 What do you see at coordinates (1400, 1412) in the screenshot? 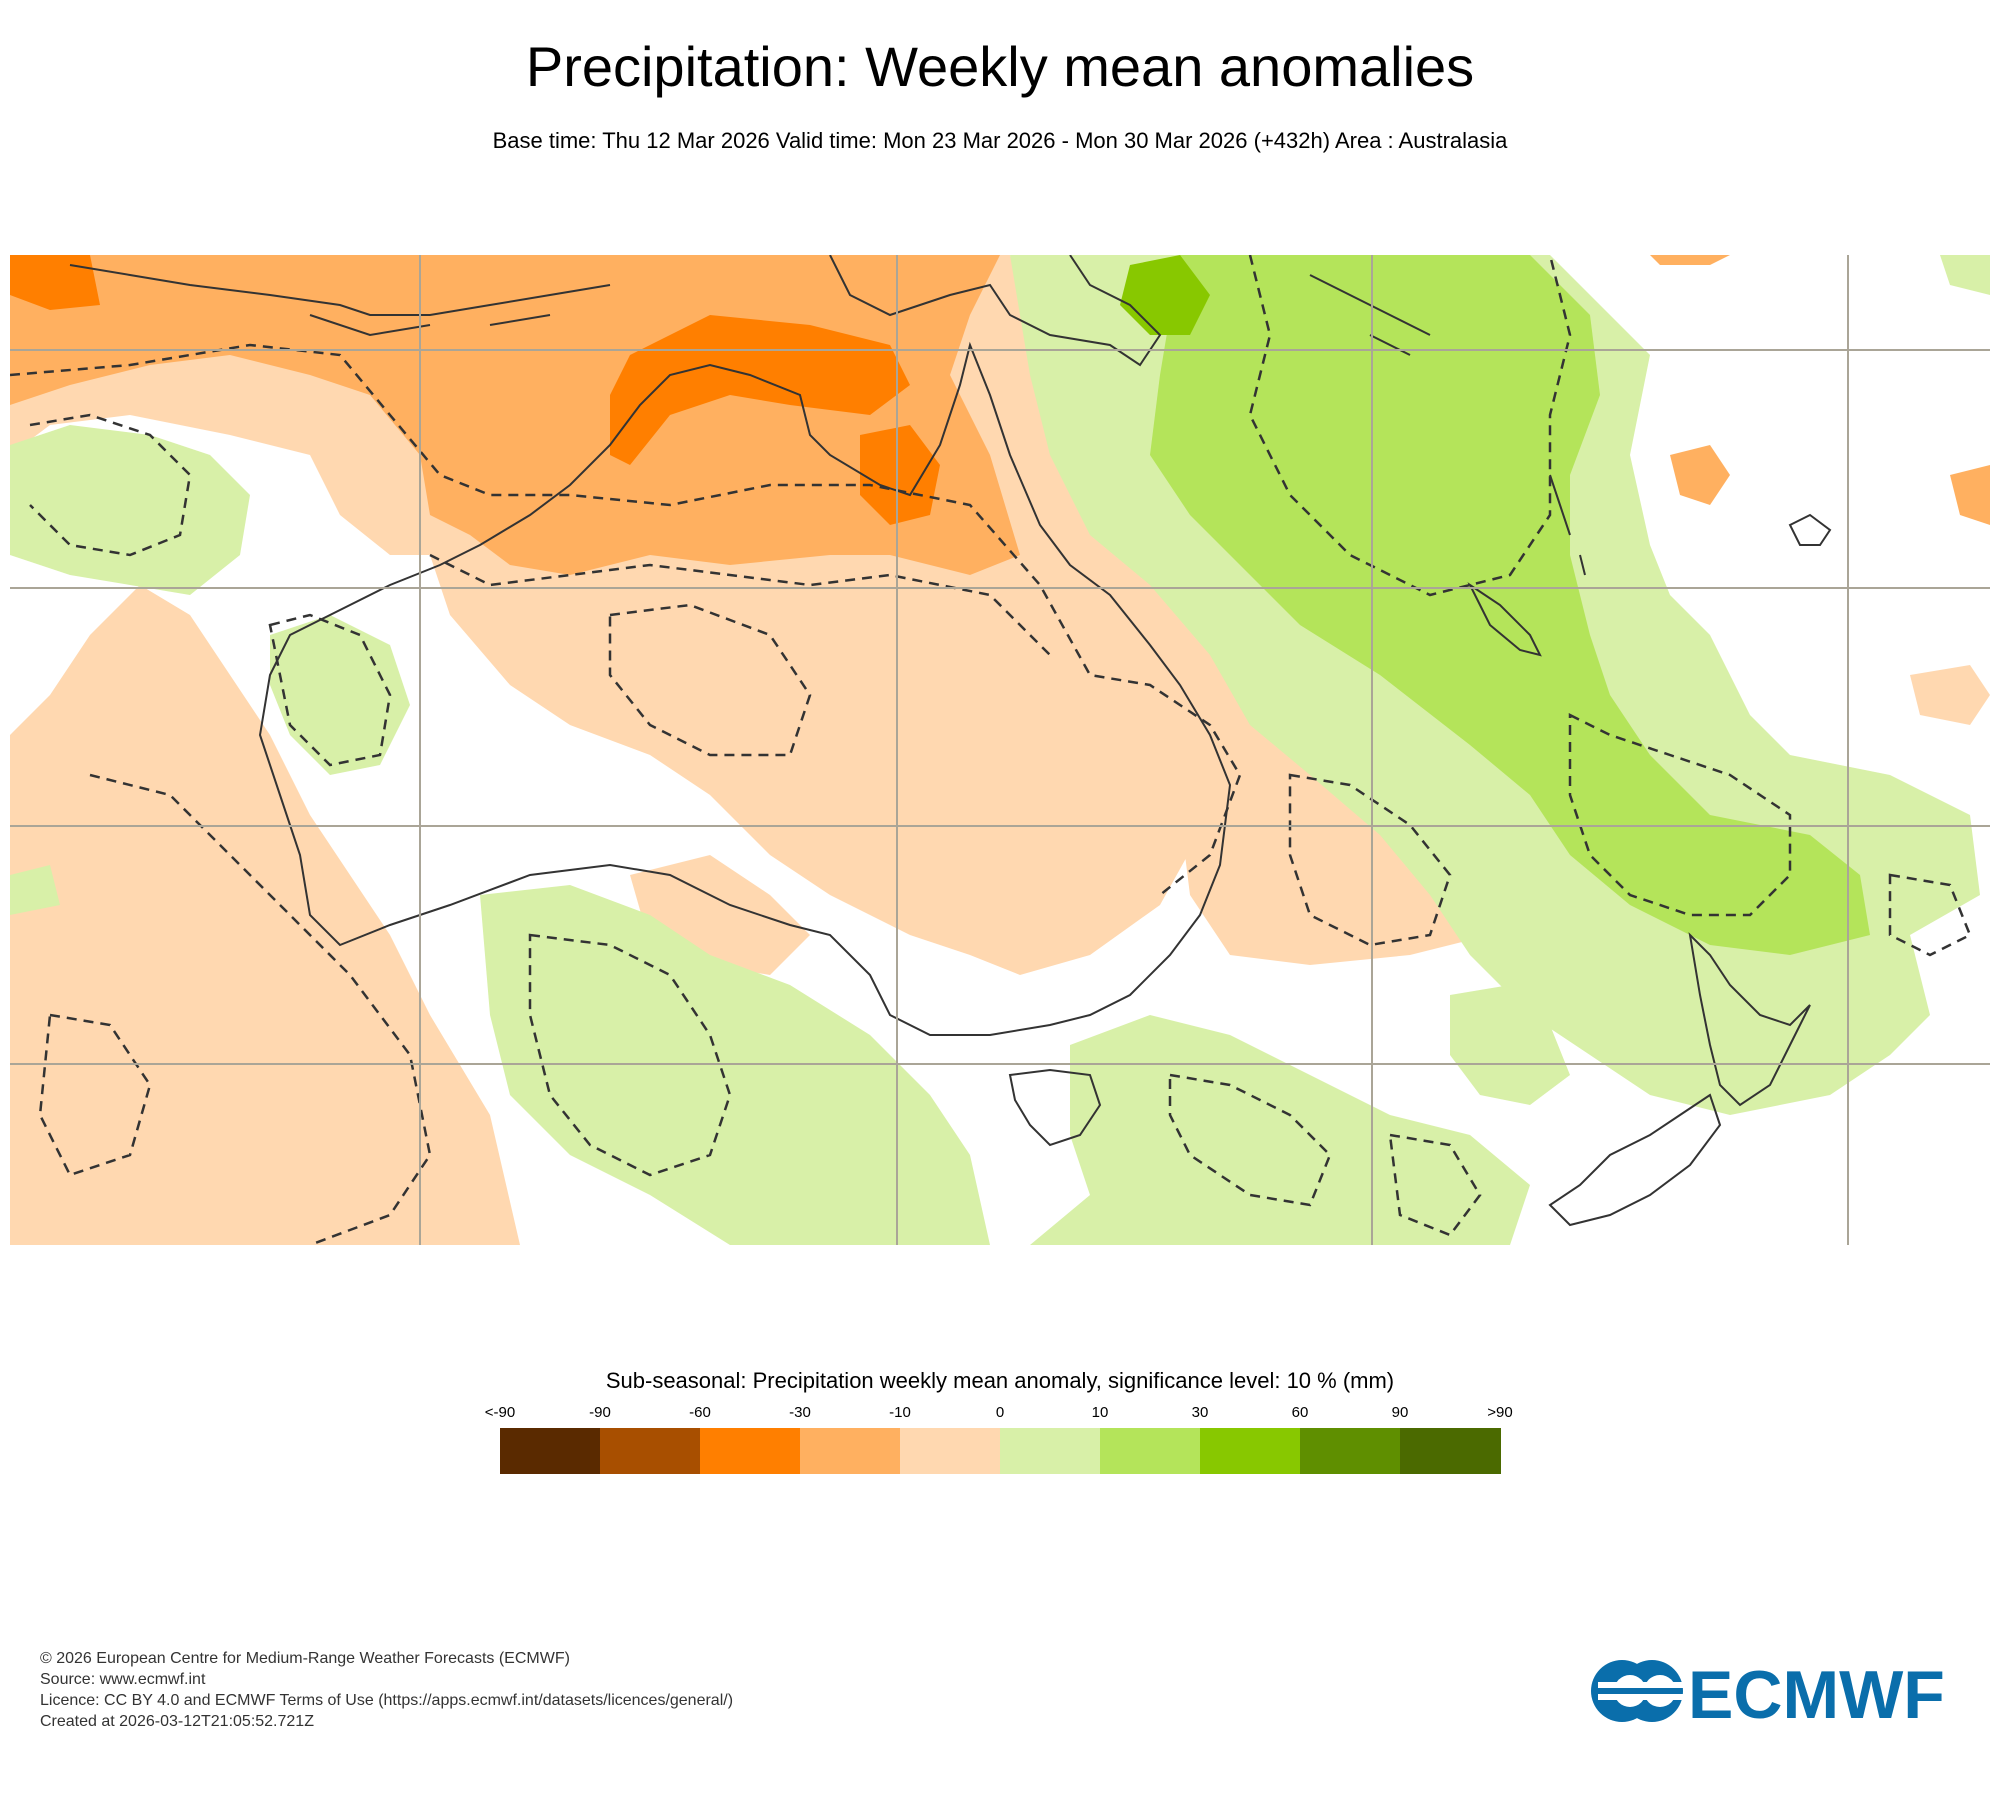
I see `legend-tick-label: 90` at bounding box center [1400, 1412].